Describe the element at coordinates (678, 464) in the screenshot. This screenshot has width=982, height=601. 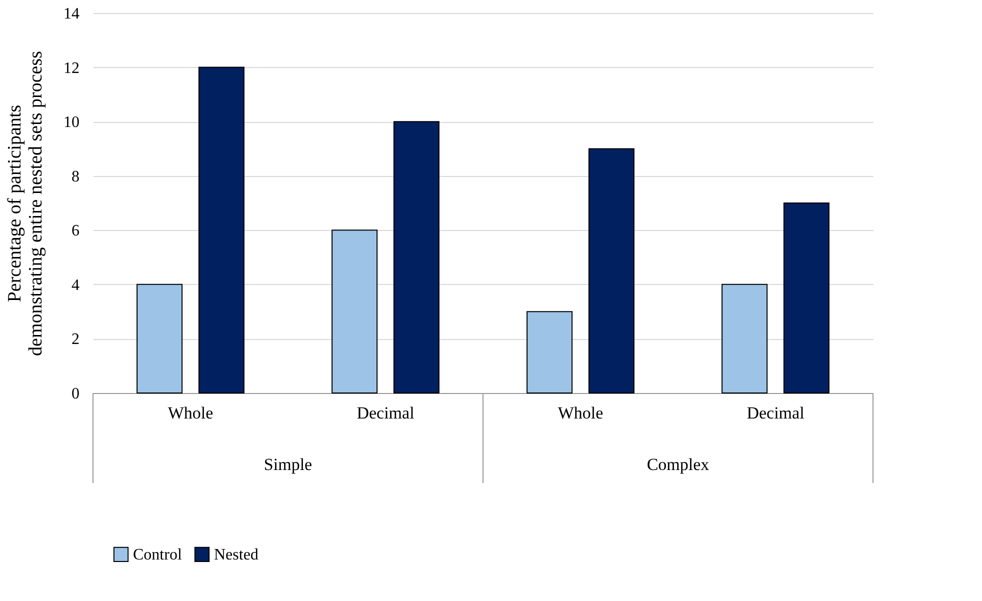
I see `text: Complex` at that location.